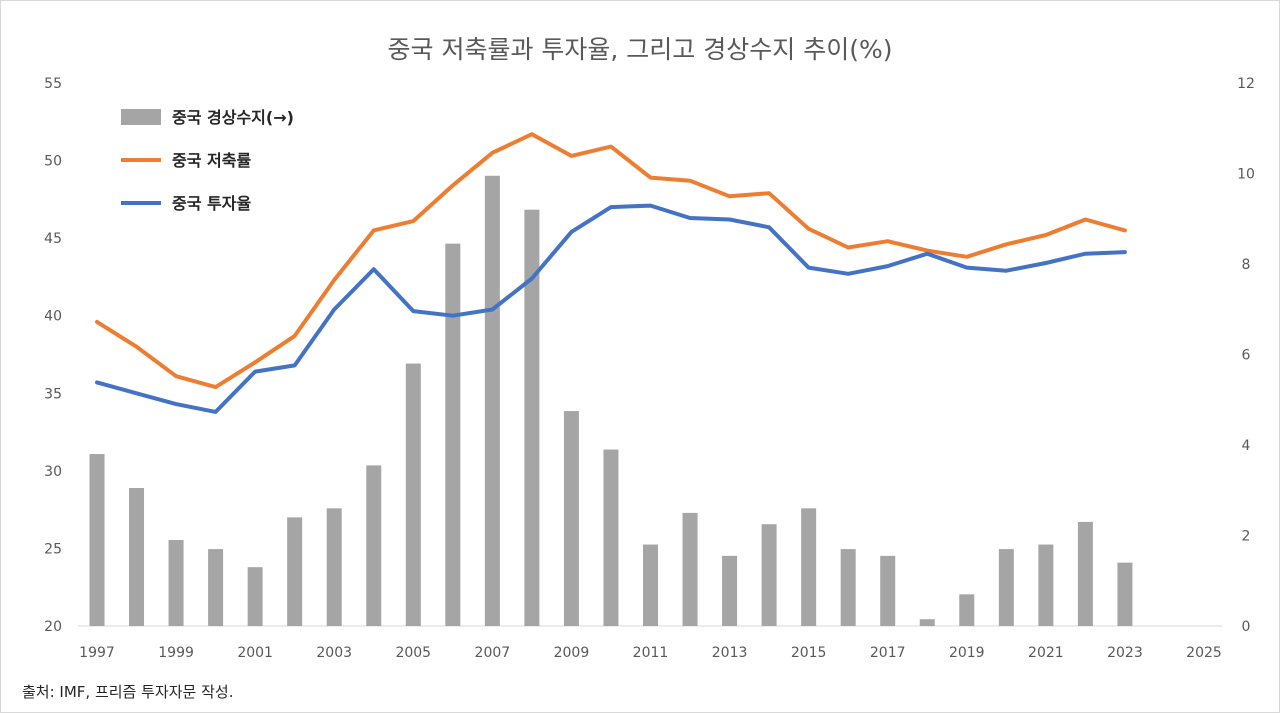 Image resolution: width=1280 pixels, height=713 pixels. I want to click on left-tick-label: 20, so click(53, 627).